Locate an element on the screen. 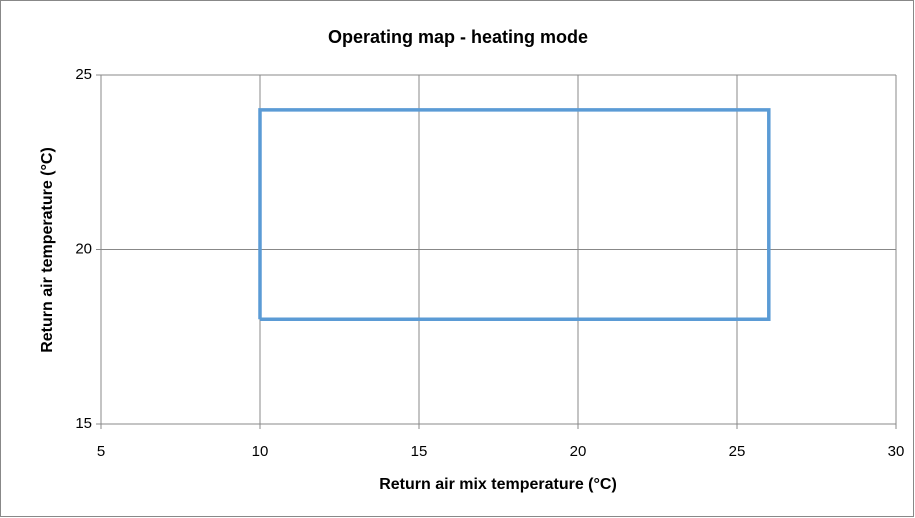  y-axis-title: Return air temperature (°C) is located at coordinates (47, 250).